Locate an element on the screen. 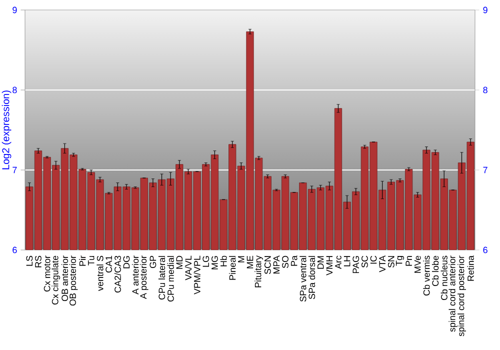 The image size is (500, 350). x-tick-label: Tu is located at coordinates (91, 261).